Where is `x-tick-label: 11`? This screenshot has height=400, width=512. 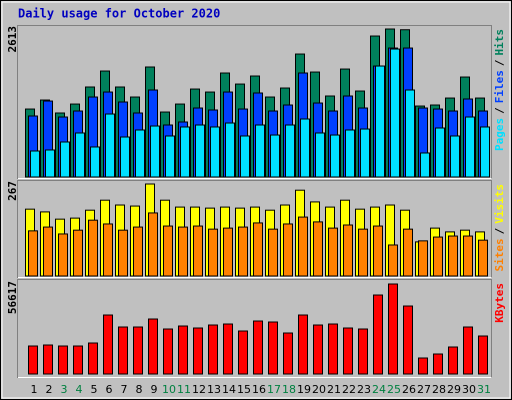
x-tick-label: 11 is located at coordinates (184, 389).